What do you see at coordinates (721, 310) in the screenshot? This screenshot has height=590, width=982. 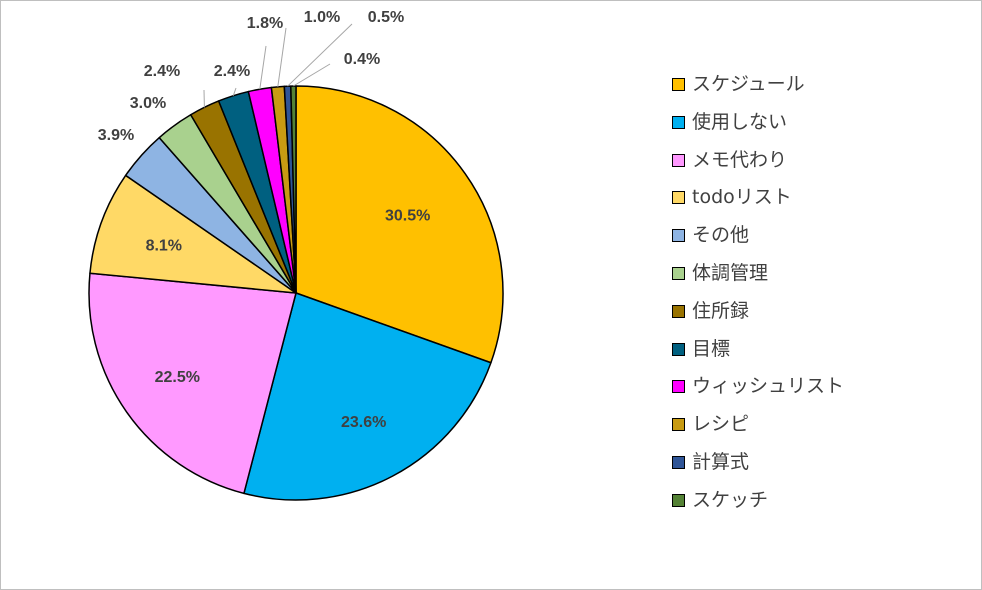 I see `legend-label-6: 住所録` at bounding box center [721, 310].